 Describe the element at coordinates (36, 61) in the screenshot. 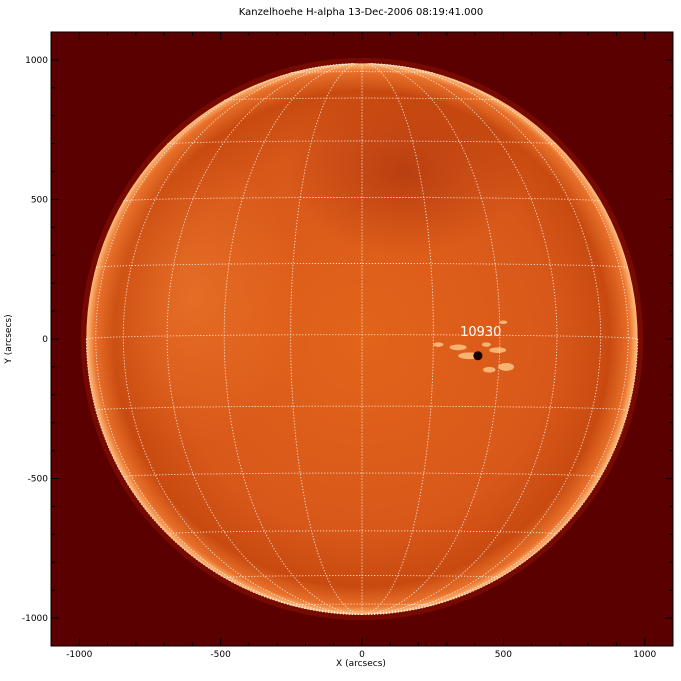

I see `y-tick-label: 1000` at that location.